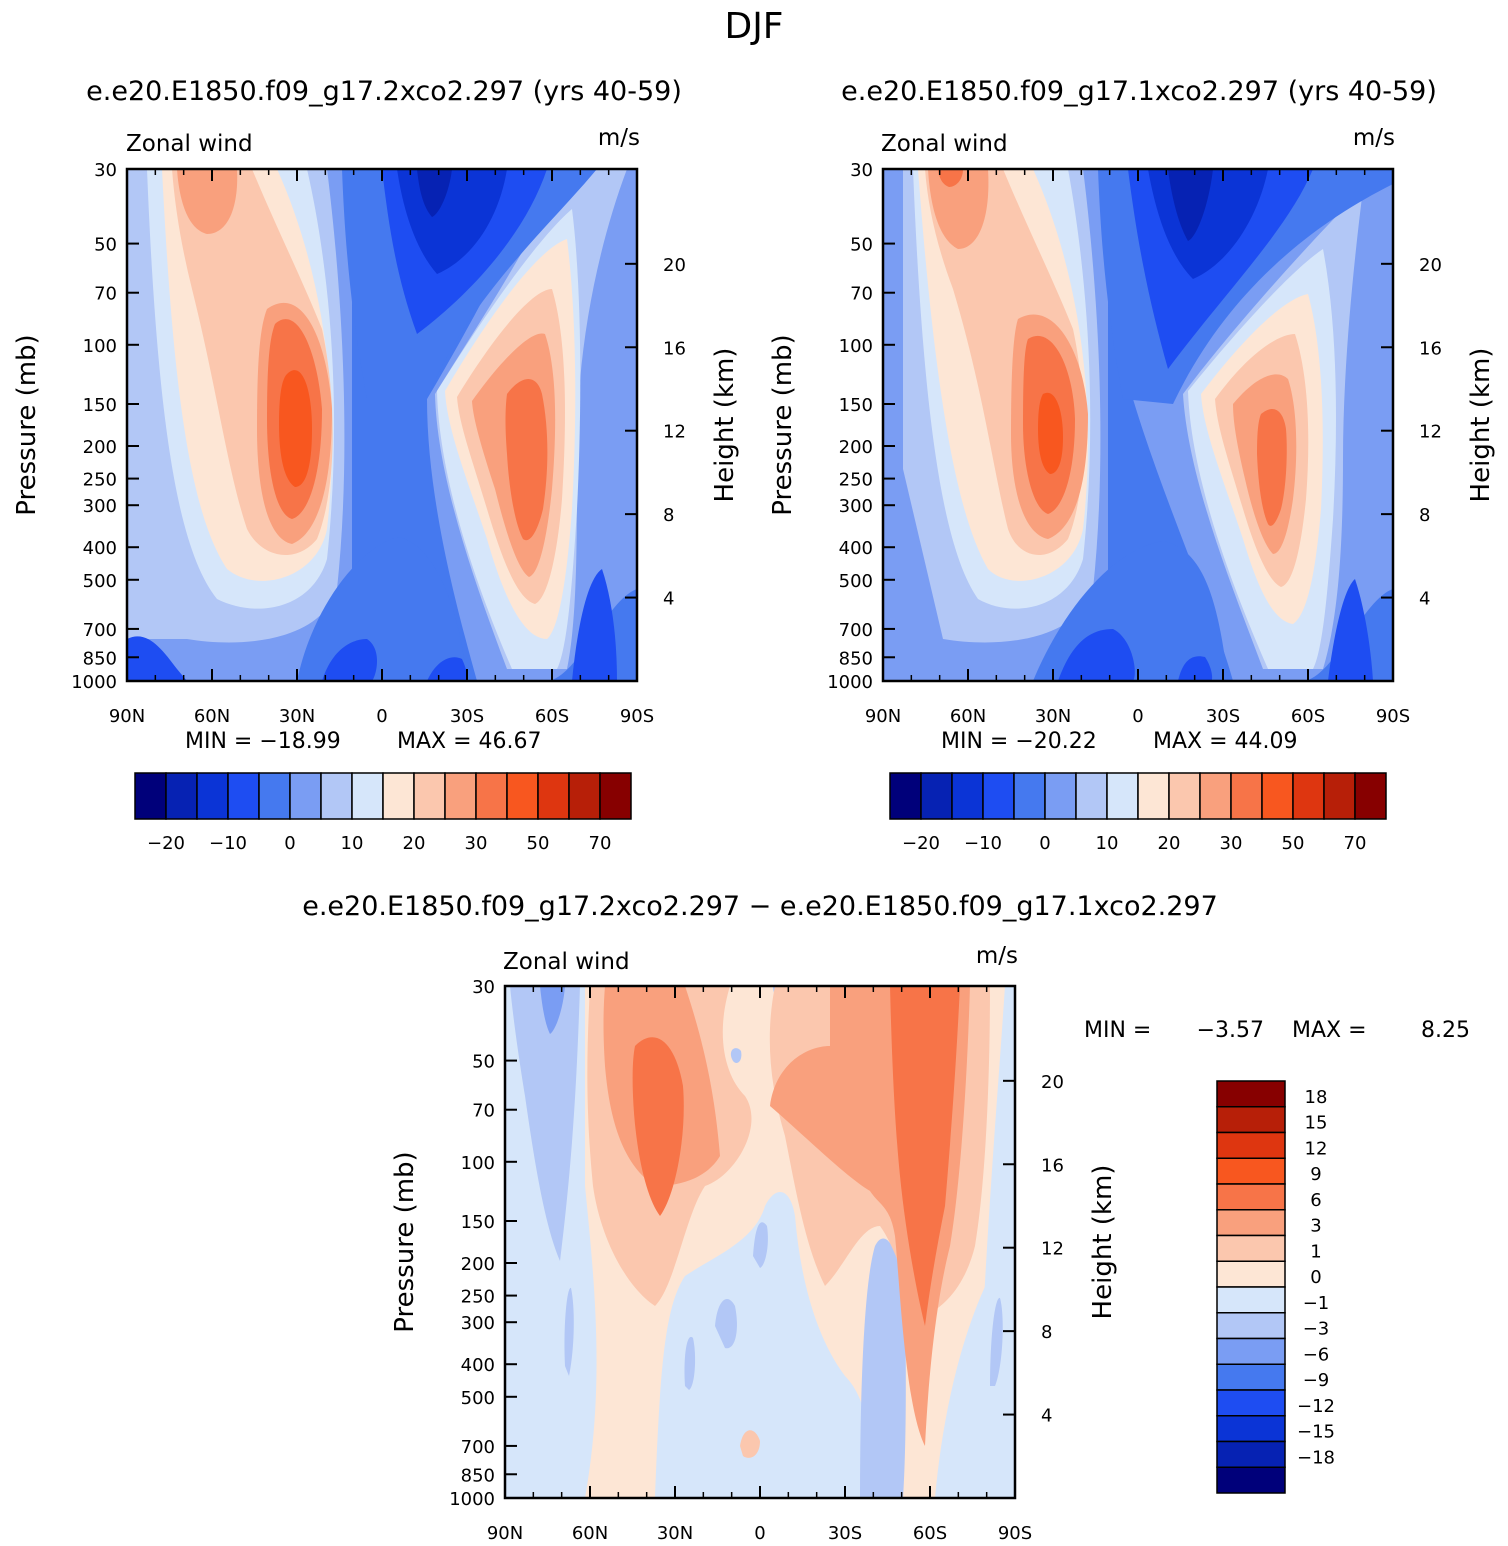 The image size is (1508, 1546). Describe the element at coordinates (762, 1345) in the screenshot. I see `diff-neg-mid` at that location.